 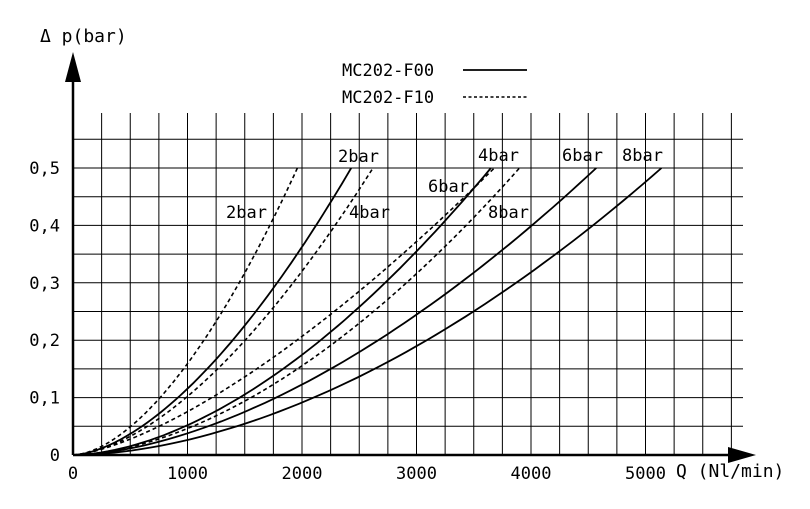 I want to click on y-tick-label: 0,4, so click(x=44, y=226).